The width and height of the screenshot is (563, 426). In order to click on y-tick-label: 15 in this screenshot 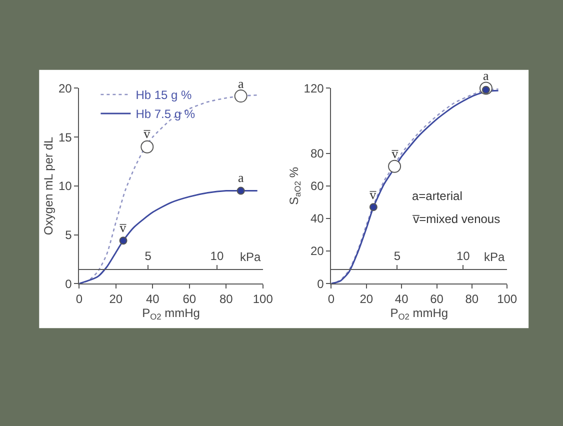, I will do `click(65, 137)`.